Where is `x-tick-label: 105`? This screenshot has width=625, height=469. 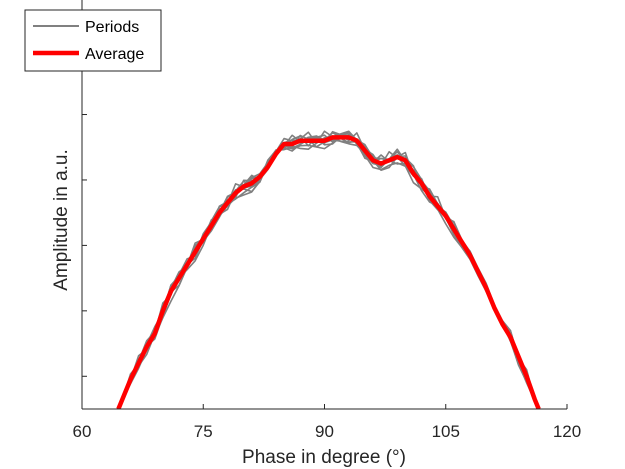 x-tick-label: 105 is located at coordinates (446, 431).